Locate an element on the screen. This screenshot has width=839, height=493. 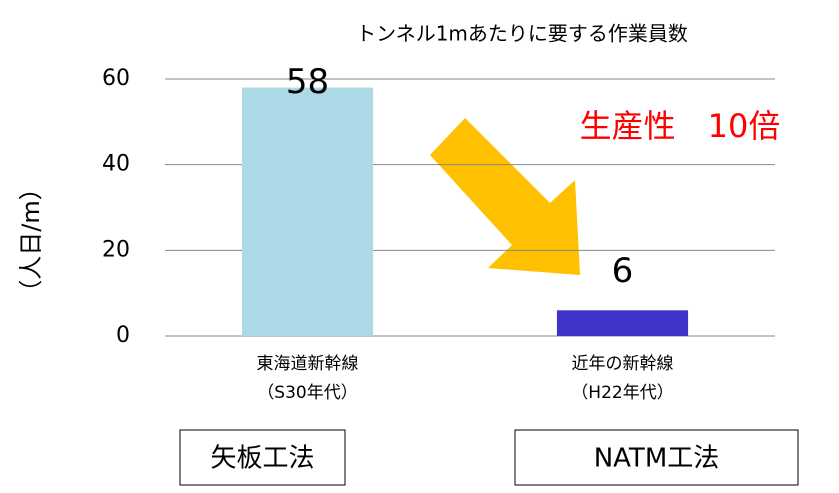
y-tick-label: 40 is located at coordinates (116, 164).